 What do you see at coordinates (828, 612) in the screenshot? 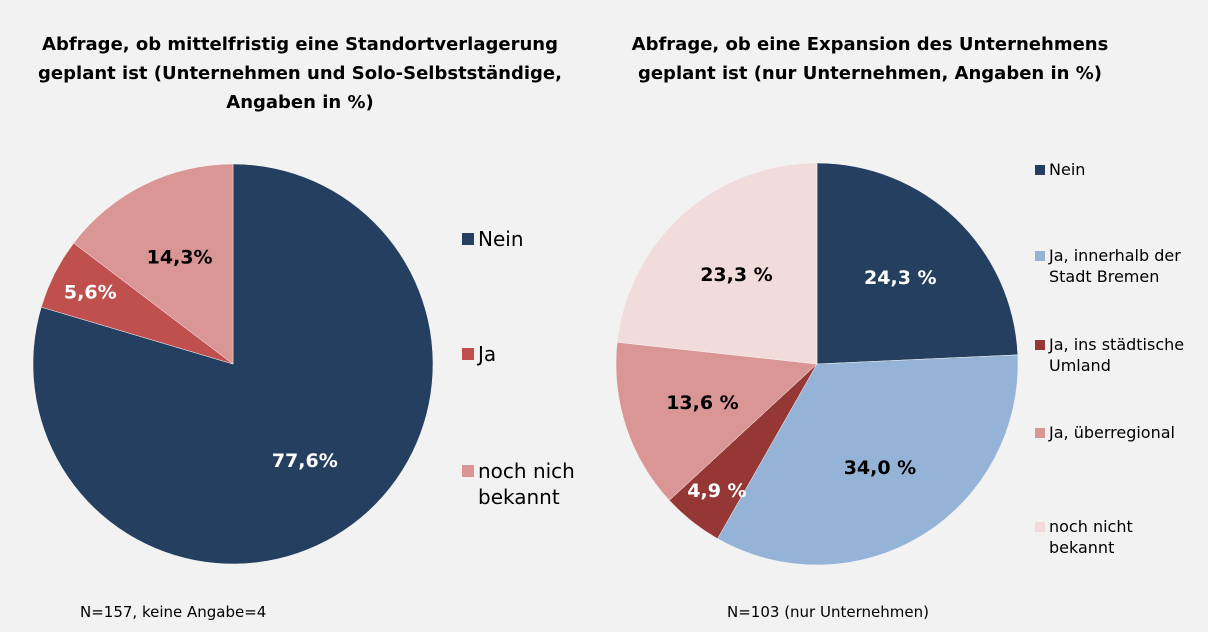
I see `footnote: N=103 (nur Unternehmen)` at bounding box center [828, 612].